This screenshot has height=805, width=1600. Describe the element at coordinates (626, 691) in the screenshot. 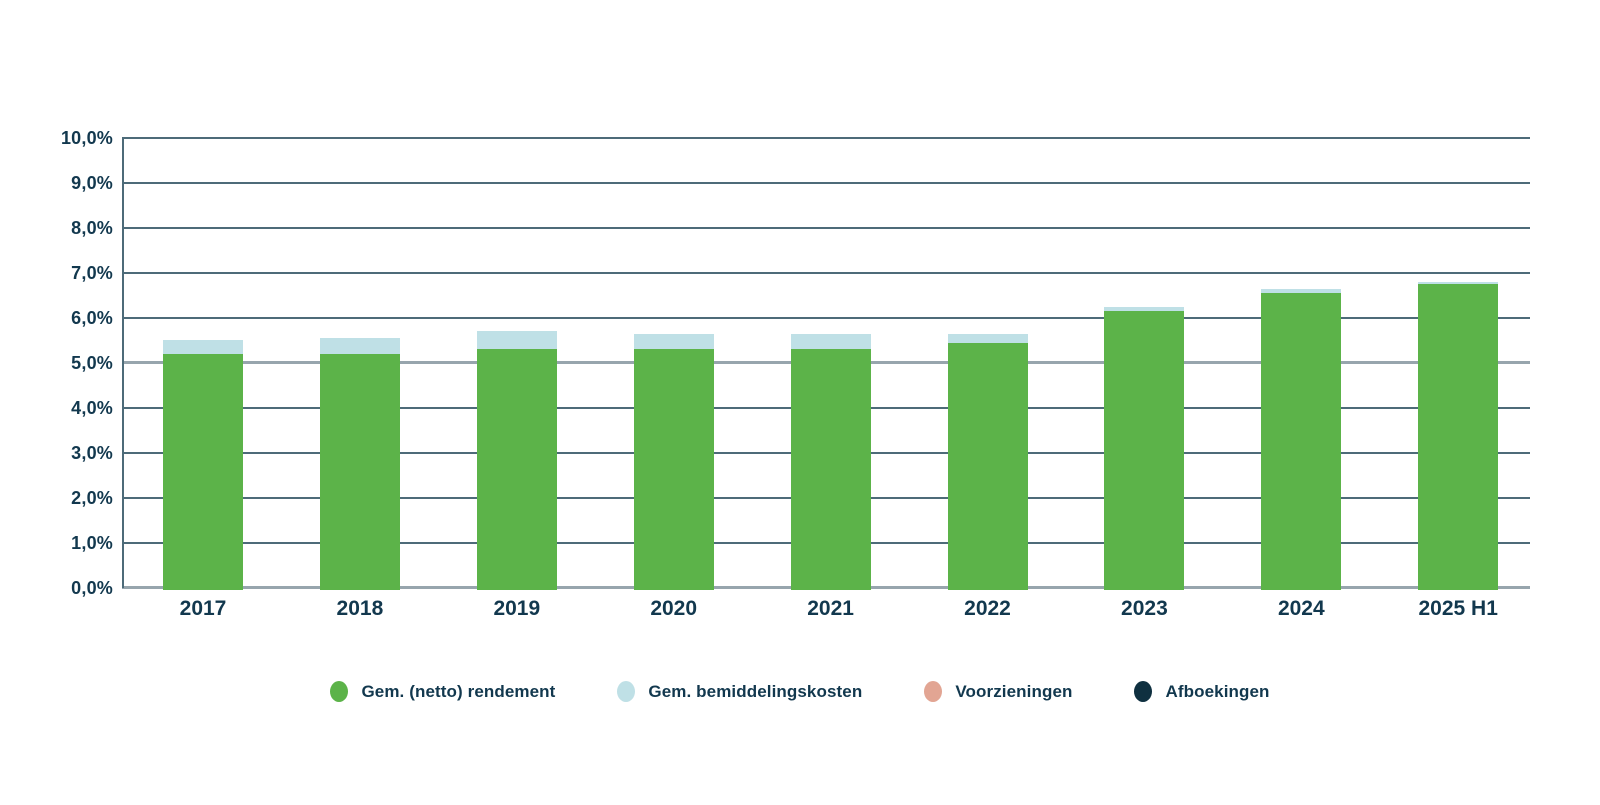

I see `gem-bemiddelingskosten-legend-dot-icon` at that location.